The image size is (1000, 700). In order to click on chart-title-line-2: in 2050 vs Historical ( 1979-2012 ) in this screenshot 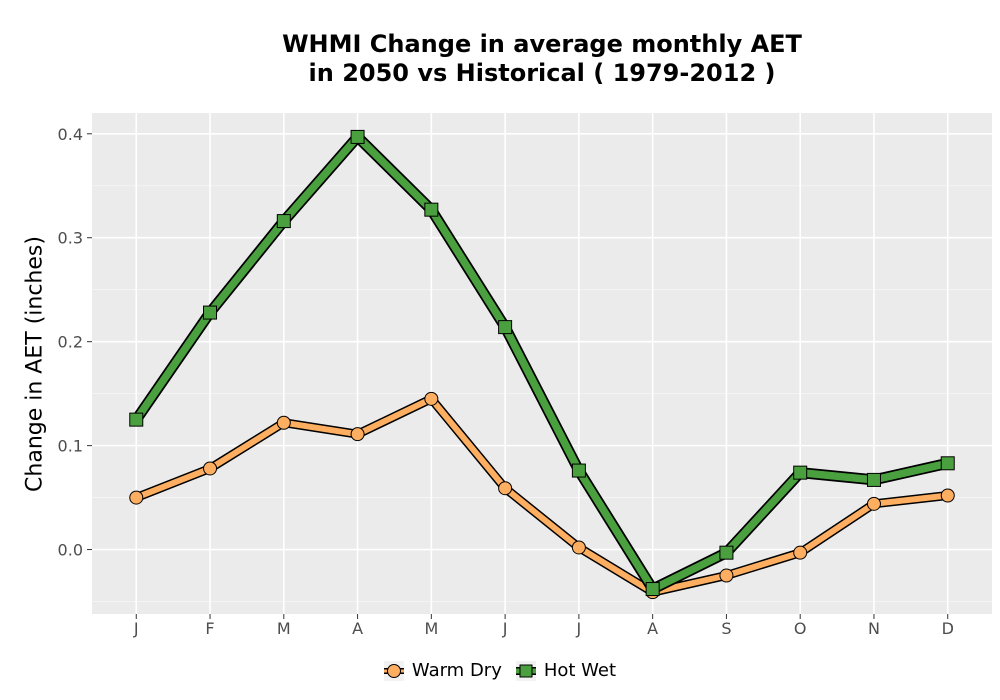, I will do `click(542, 73)`.